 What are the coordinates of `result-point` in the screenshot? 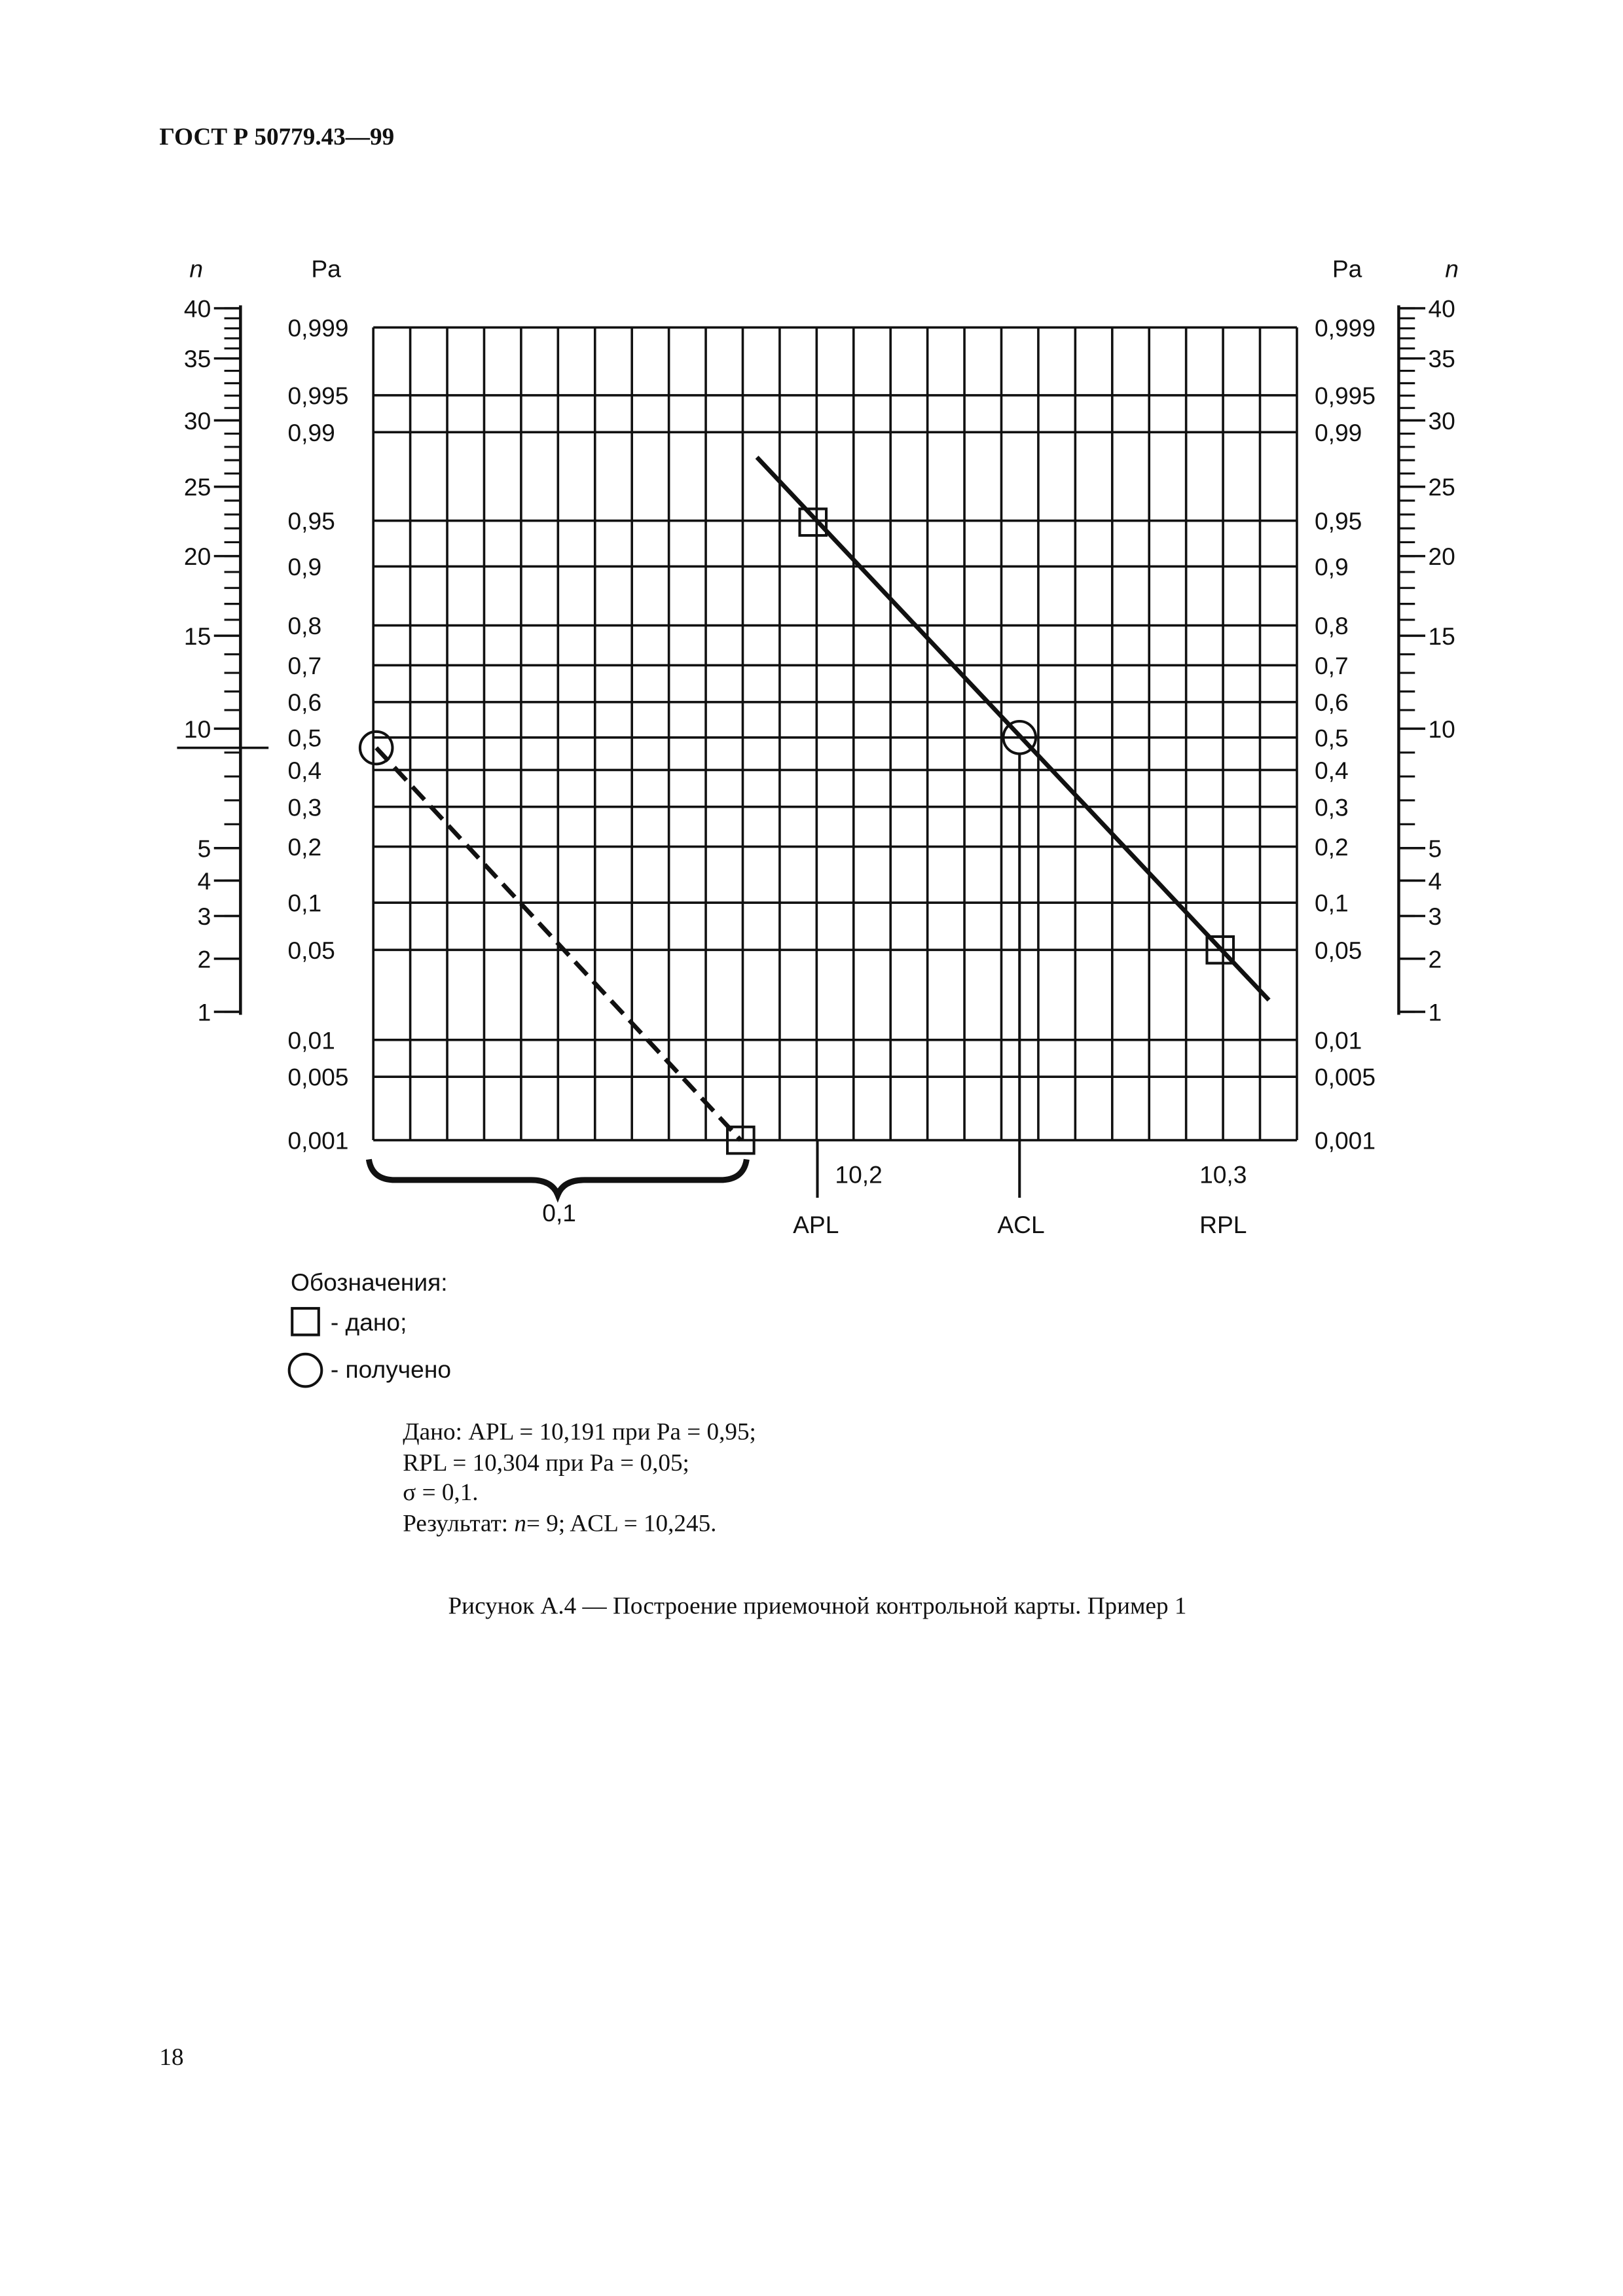 It's located at (376, 748).